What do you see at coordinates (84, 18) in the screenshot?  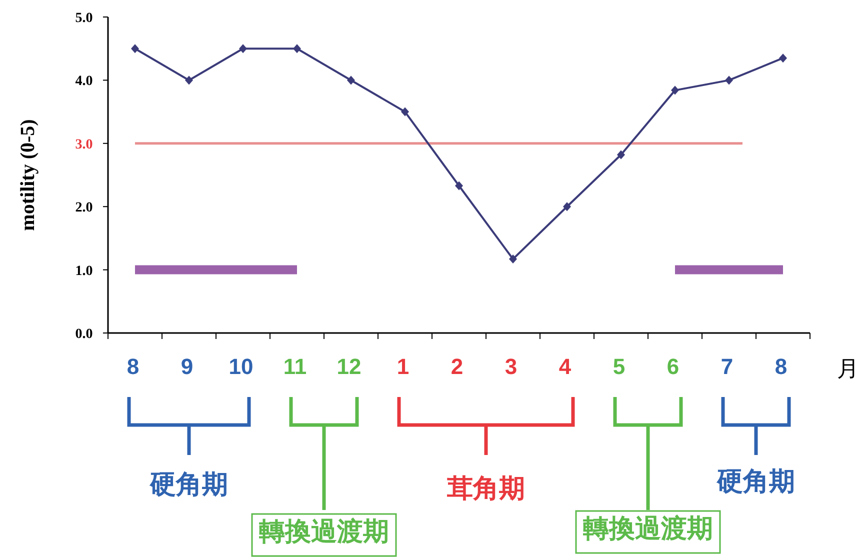 I see `y-tick-label: 5.0` at bounding box center [84, 18].